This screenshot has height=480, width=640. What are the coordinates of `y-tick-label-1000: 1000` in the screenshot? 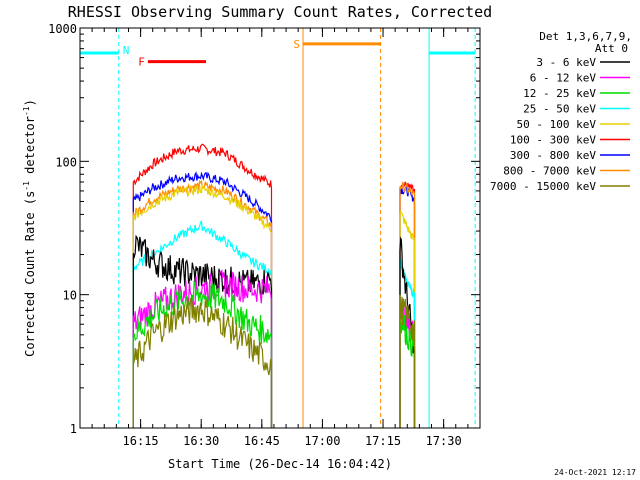 It's located at (62, 29).